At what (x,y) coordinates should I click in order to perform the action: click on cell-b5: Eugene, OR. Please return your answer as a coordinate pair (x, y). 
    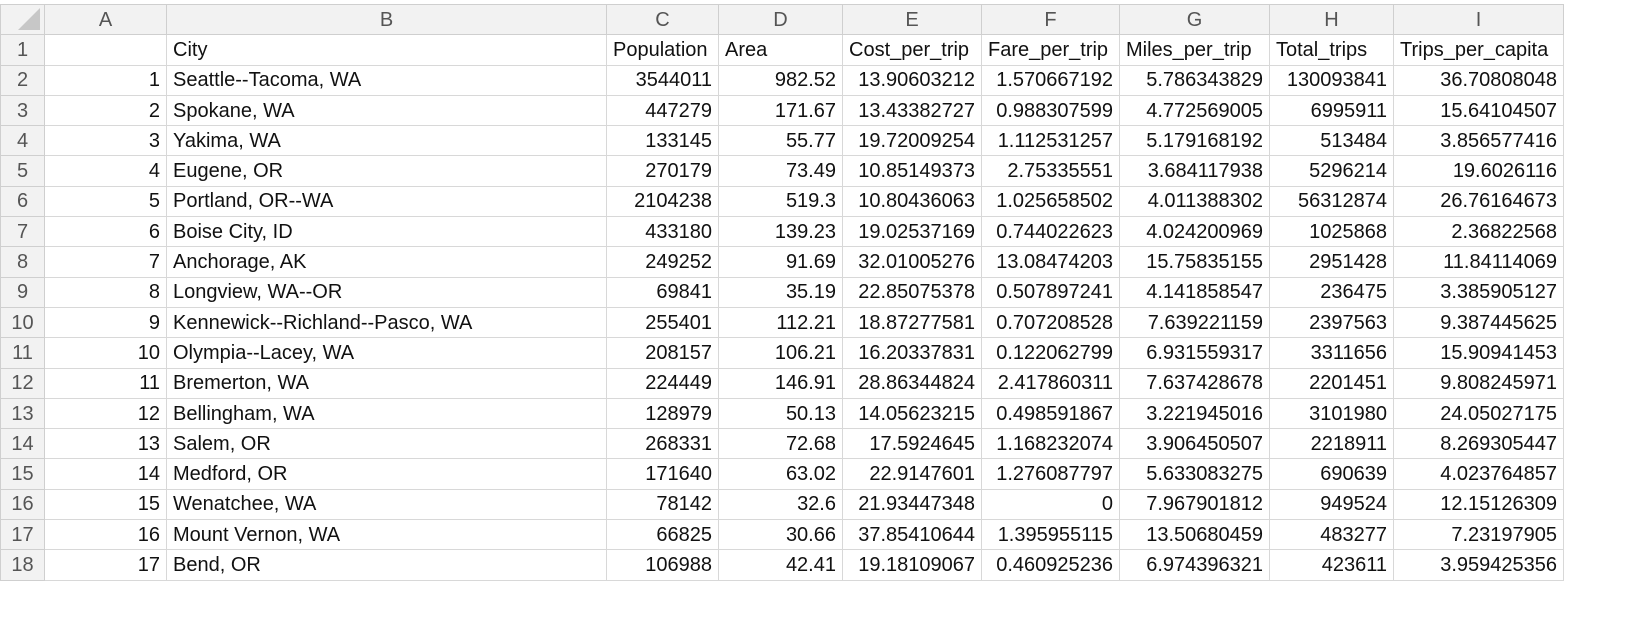
    Looking at the image, I should click on (386, 171).